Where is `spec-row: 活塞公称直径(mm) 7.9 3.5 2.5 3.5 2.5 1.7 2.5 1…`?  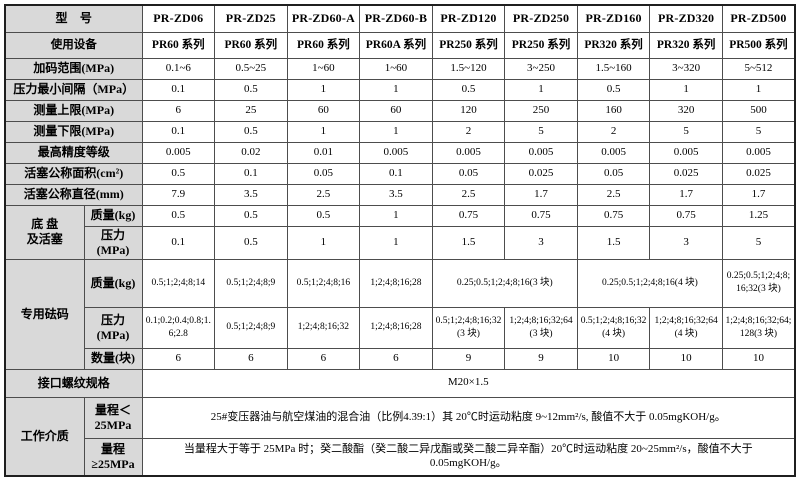
spec-row: 活塞公称直径(mm) 7.9 3.5 2.5 3.5 2.5 1.7 2.5 1… is located at coordinates (400, 194).